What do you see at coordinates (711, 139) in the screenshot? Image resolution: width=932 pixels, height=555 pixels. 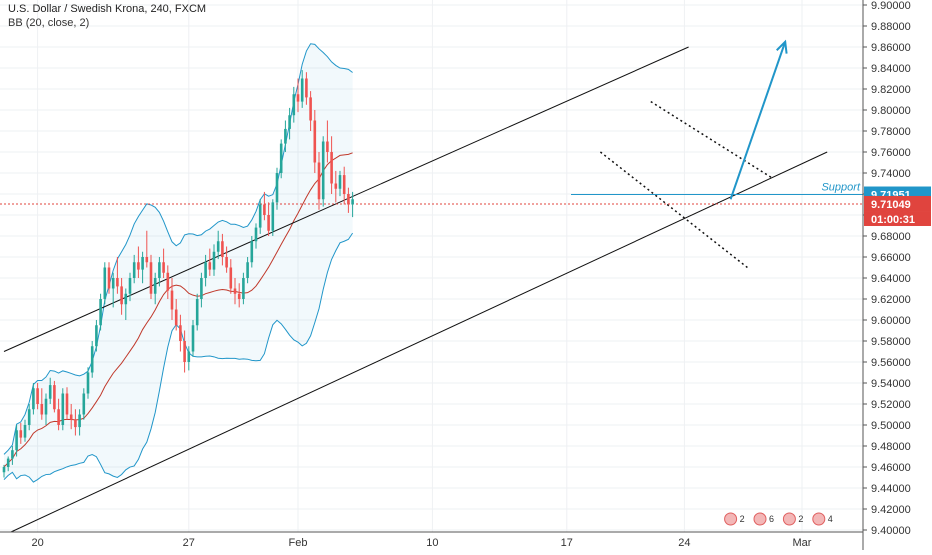 I see `flag-upper-line` at bounding box center [711, 139].